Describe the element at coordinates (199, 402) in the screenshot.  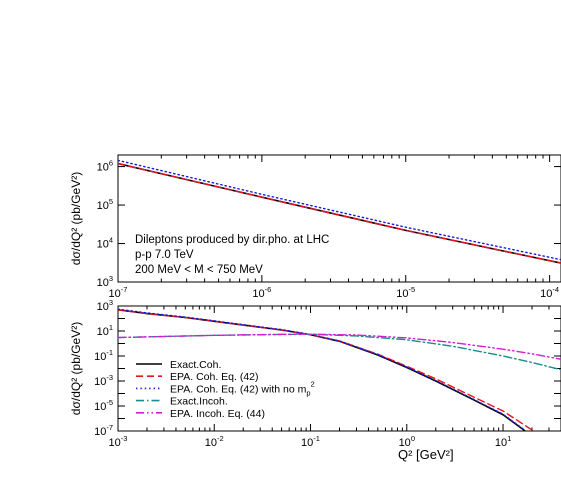
I see `legend-label: Exact.Incoh.` at that location.